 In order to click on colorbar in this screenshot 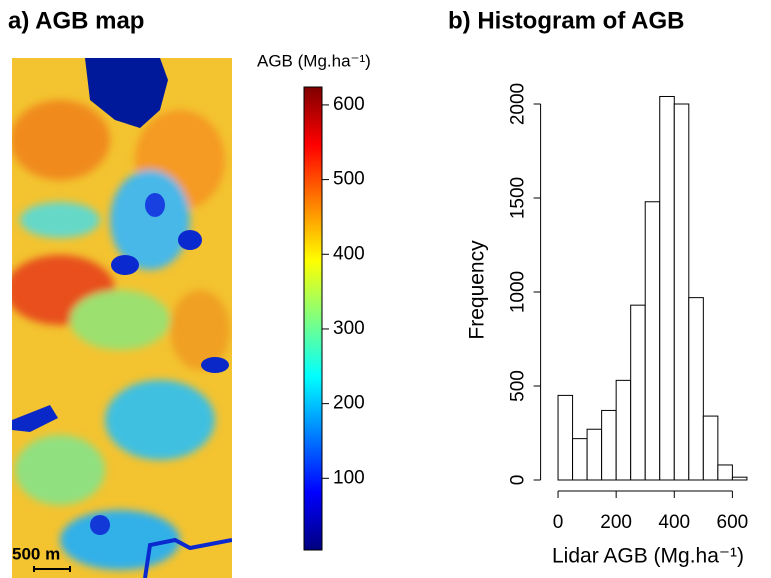, I will do `click(313, 318)`.